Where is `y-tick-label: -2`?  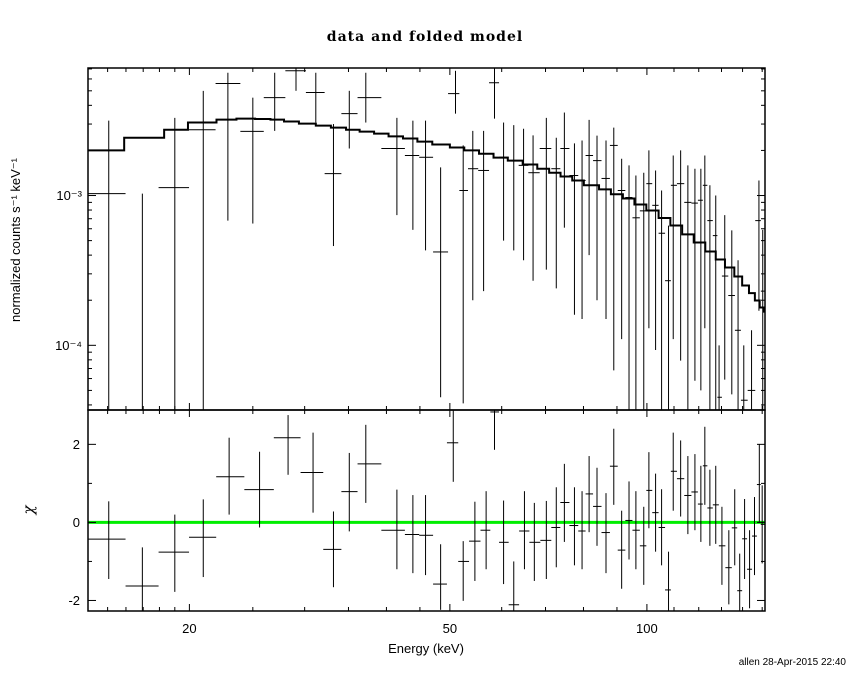
y-tick-label: -2 is located at coordinates (74, 600).